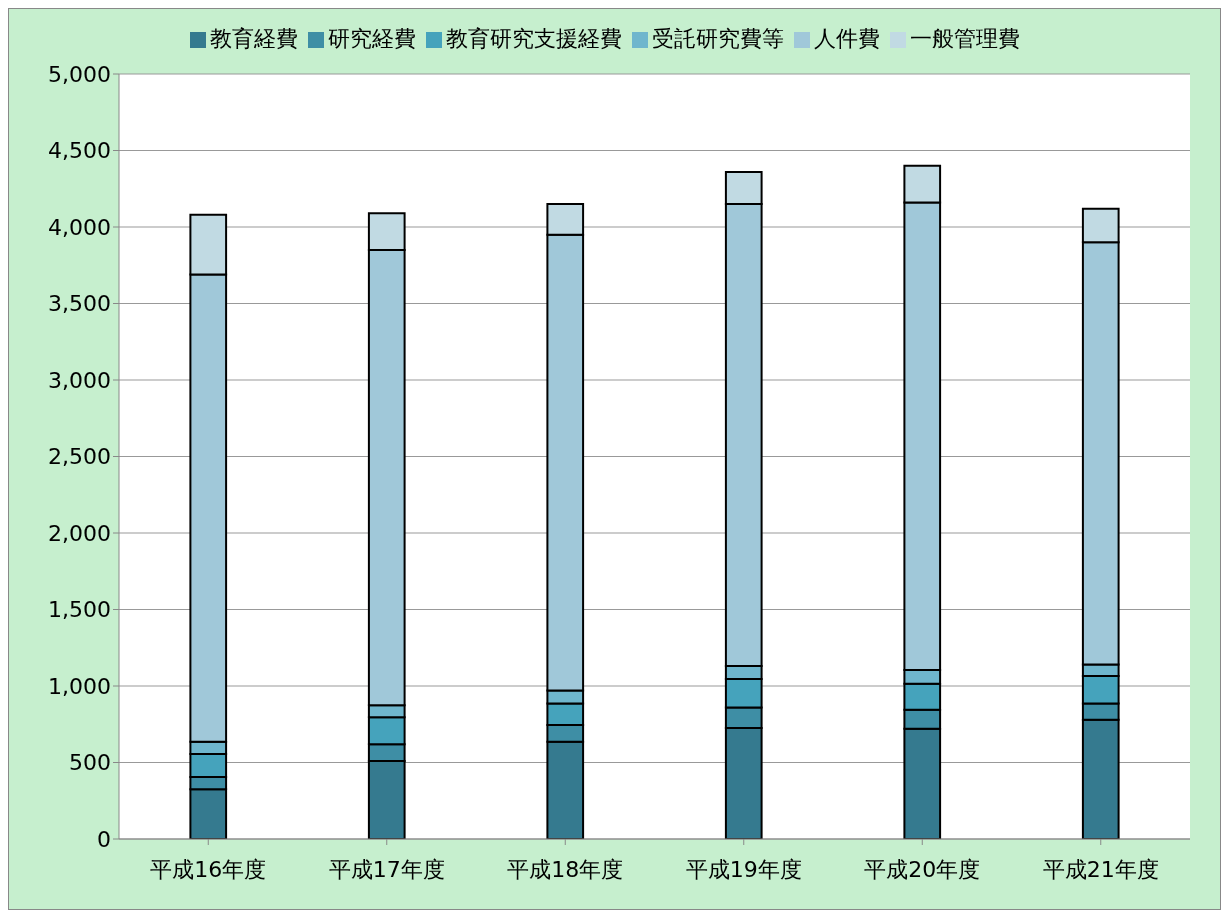 This screenshot has width=1229, height=918. Describe the element at coordinates (104, 839) in the screenshot. I see `y-tick-label: 0` at that location.